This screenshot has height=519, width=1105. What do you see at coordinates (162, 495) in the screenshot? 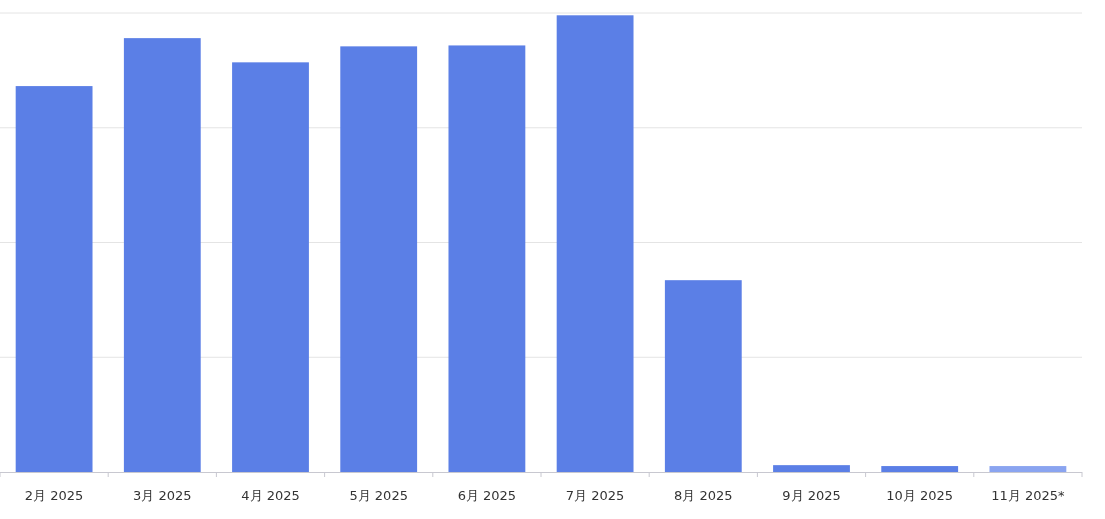
I see `x-tick-label: 3月 2025` at bounding box center [162, 495].